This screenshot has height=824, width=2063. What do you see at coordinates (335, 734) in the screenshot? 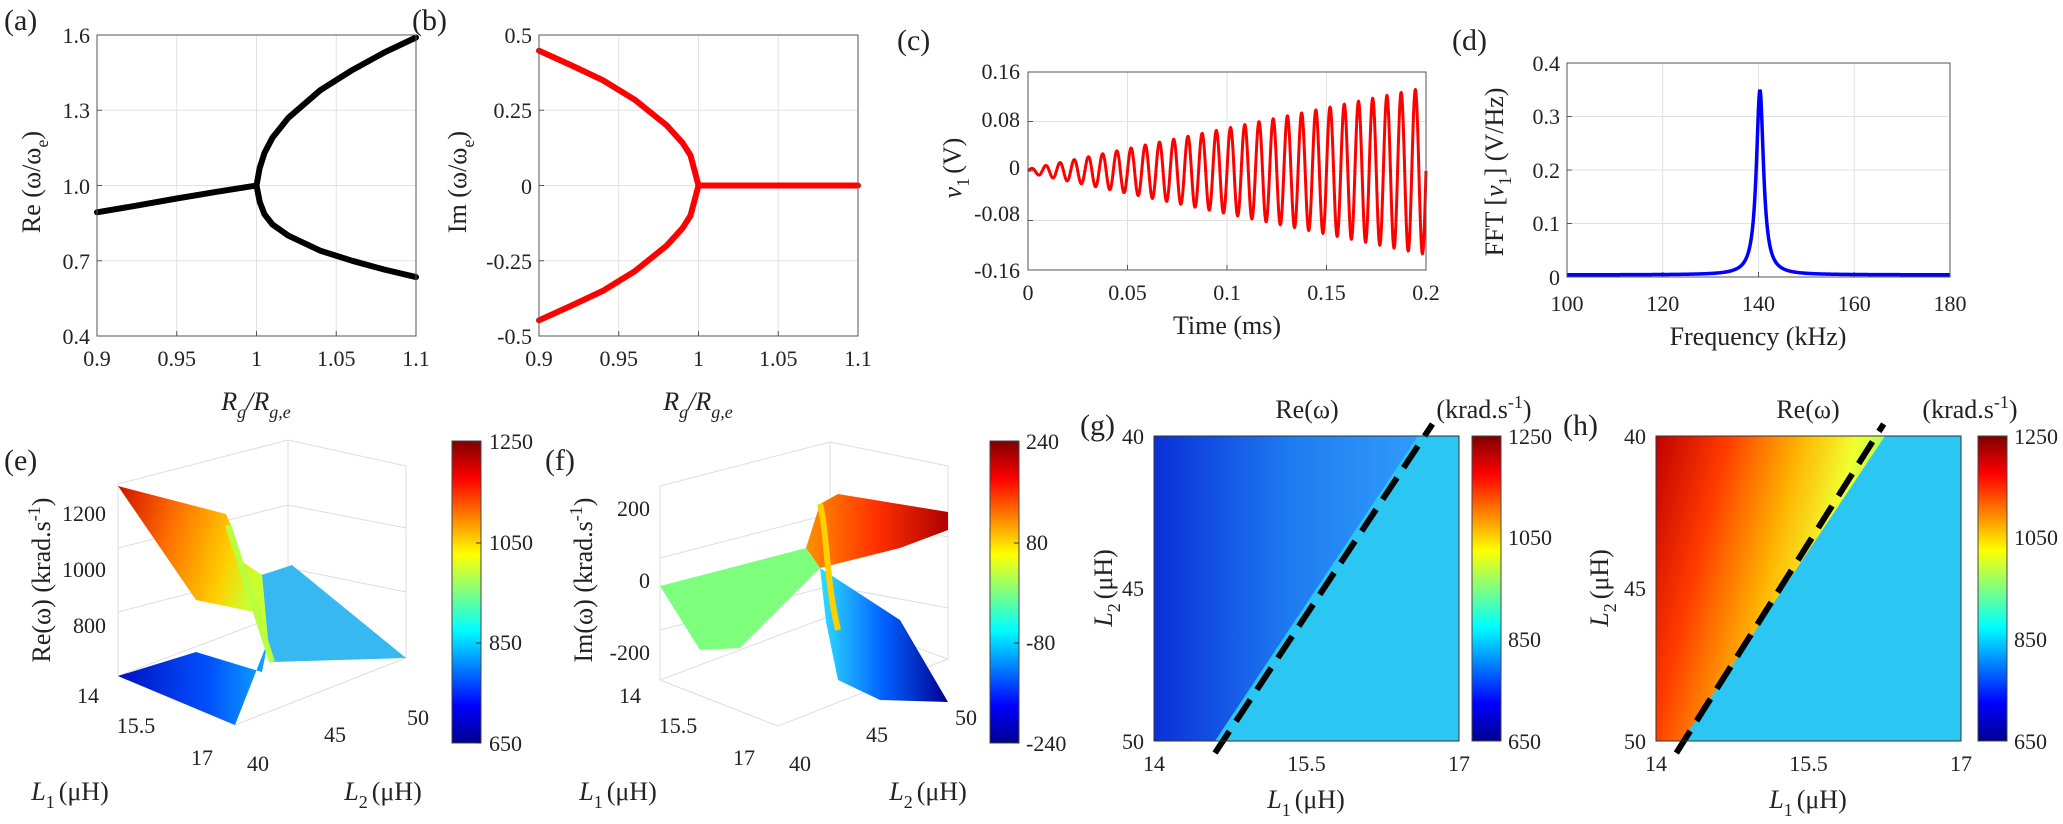
I see `e-ytick-1: 45` at bounding box center [335, 734].